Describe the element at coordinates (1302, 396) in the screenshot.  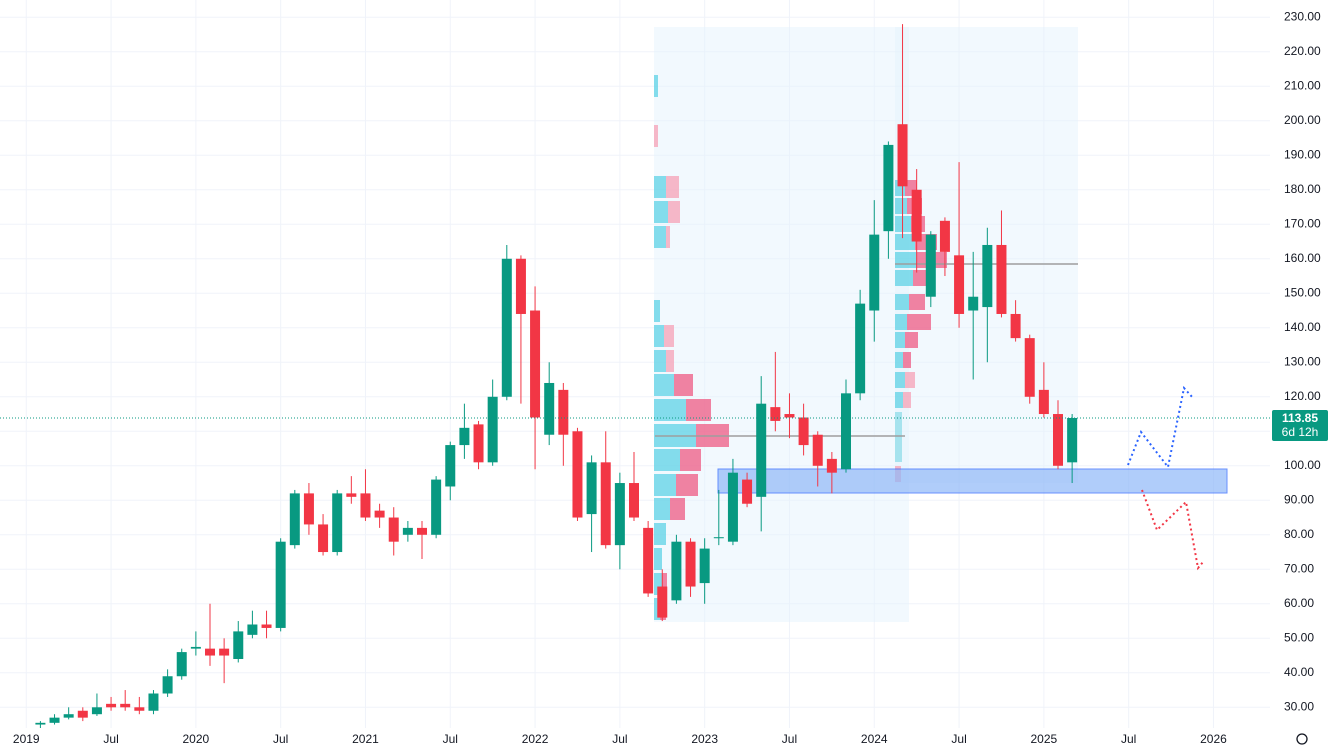
I see `y-tick-label: 120.00` at that location.